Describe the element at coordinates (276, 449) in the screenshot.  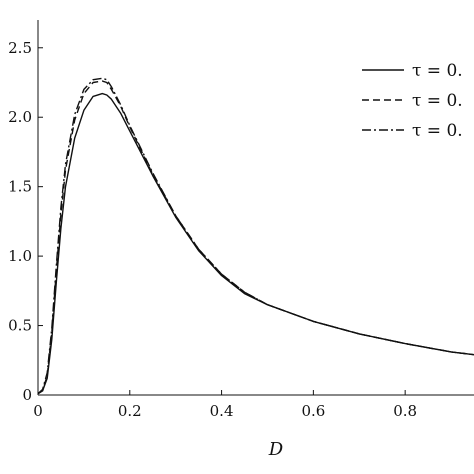
I see `x-axis-label: D` at that location.